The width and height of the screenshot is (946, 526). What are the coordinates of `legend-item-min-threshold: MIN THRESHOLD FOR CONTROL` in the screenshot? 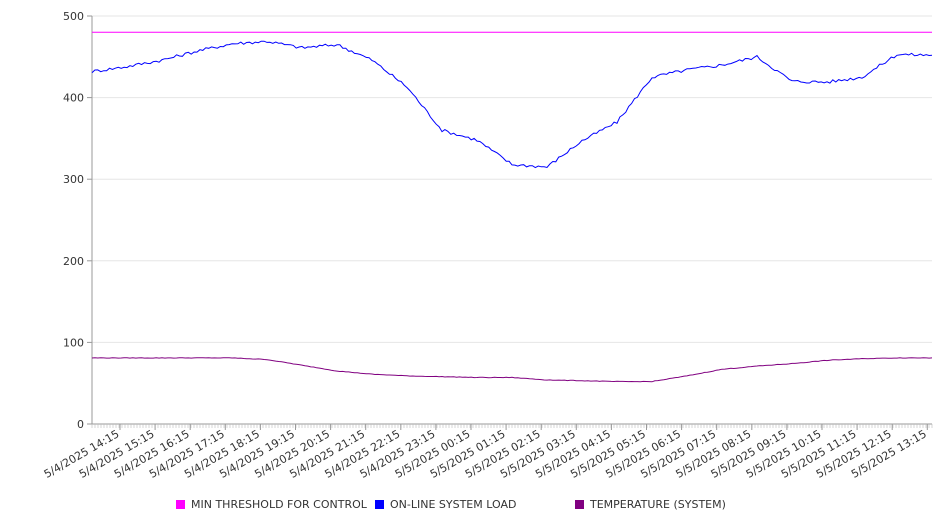 It's located at (271, 504).